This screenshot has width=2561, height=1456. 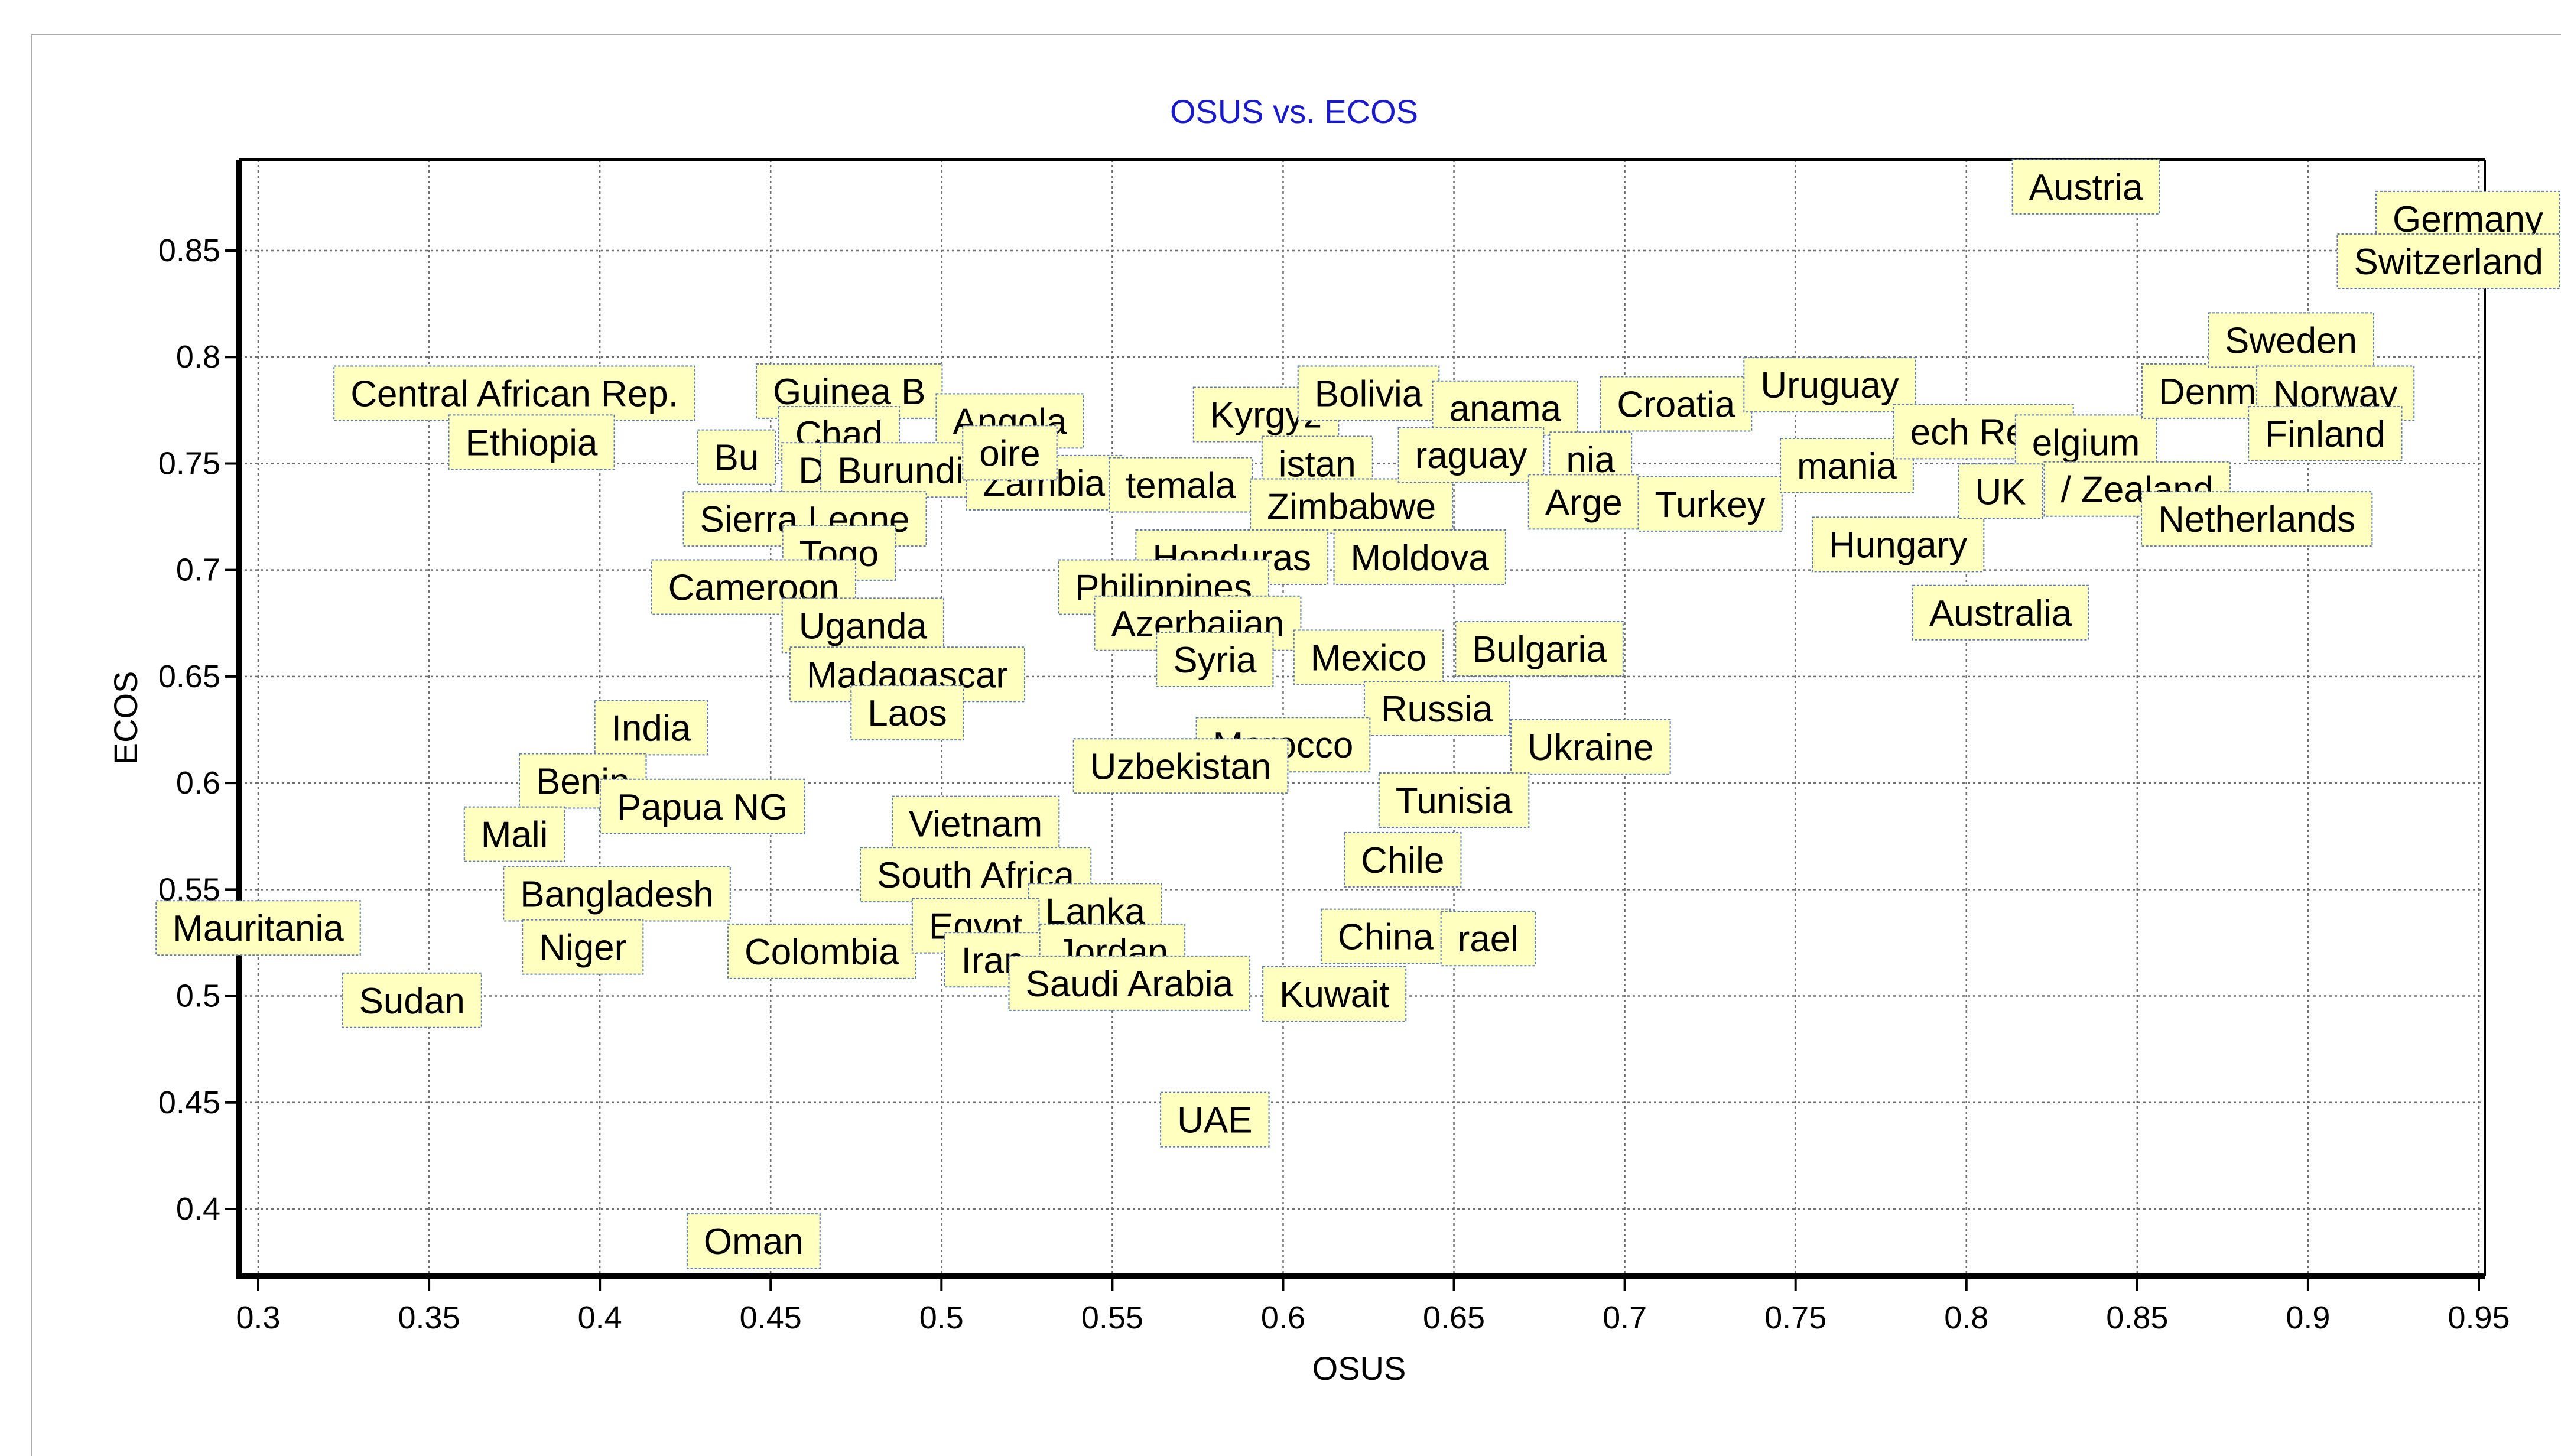 I want to click on data-point-label: China, so click(x=1386, y=937).